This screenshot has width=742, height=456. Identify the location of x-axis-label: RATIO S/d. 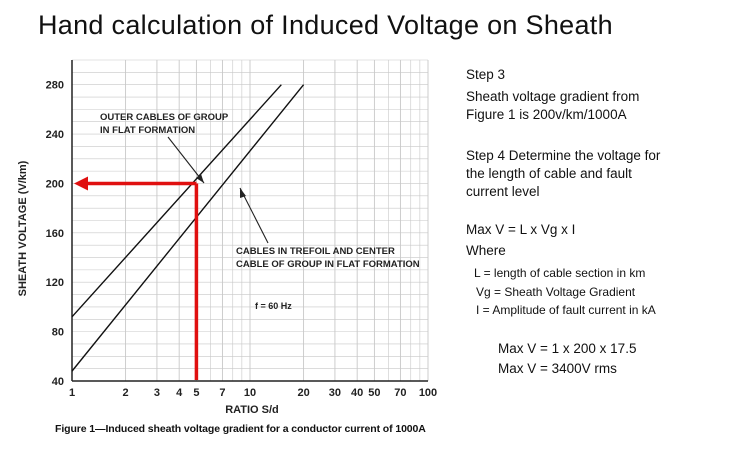
(252, 410).